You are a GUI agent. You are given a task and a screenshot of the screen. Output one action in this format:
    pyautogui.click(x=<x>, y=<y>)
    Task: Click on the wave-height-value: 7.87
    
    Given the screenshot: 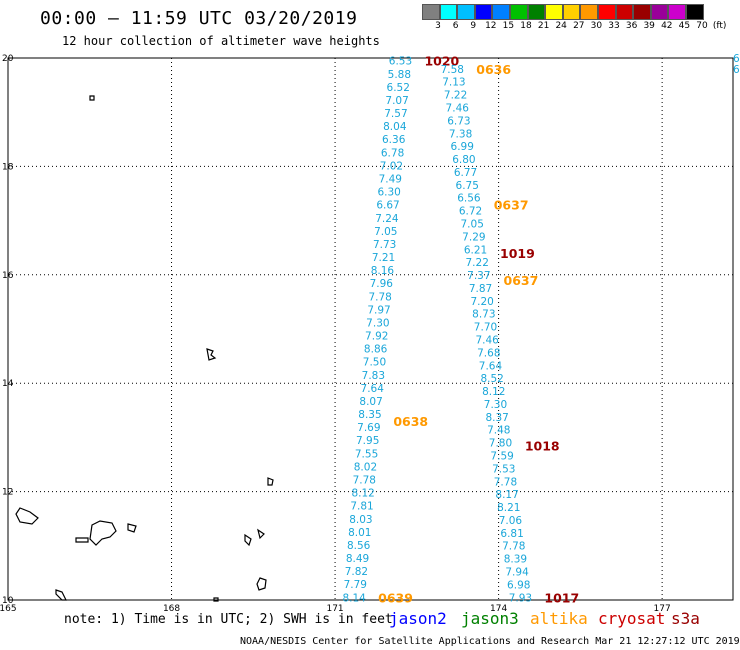 What is the action you would take?
    pyautogui.click(x=480, y=289)
    